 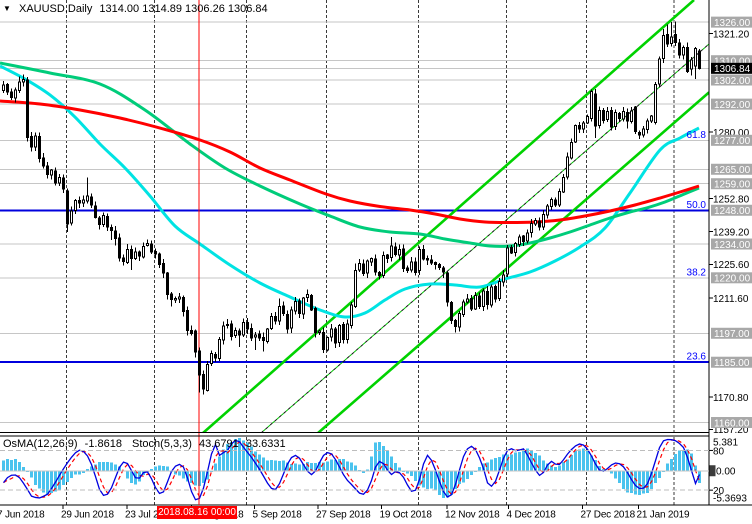 What do you see at coordinates (55, 9) in the screenshot?
I see `chart-title-symbol: XAUUSD,Daily` at bounding box center [55, 9].